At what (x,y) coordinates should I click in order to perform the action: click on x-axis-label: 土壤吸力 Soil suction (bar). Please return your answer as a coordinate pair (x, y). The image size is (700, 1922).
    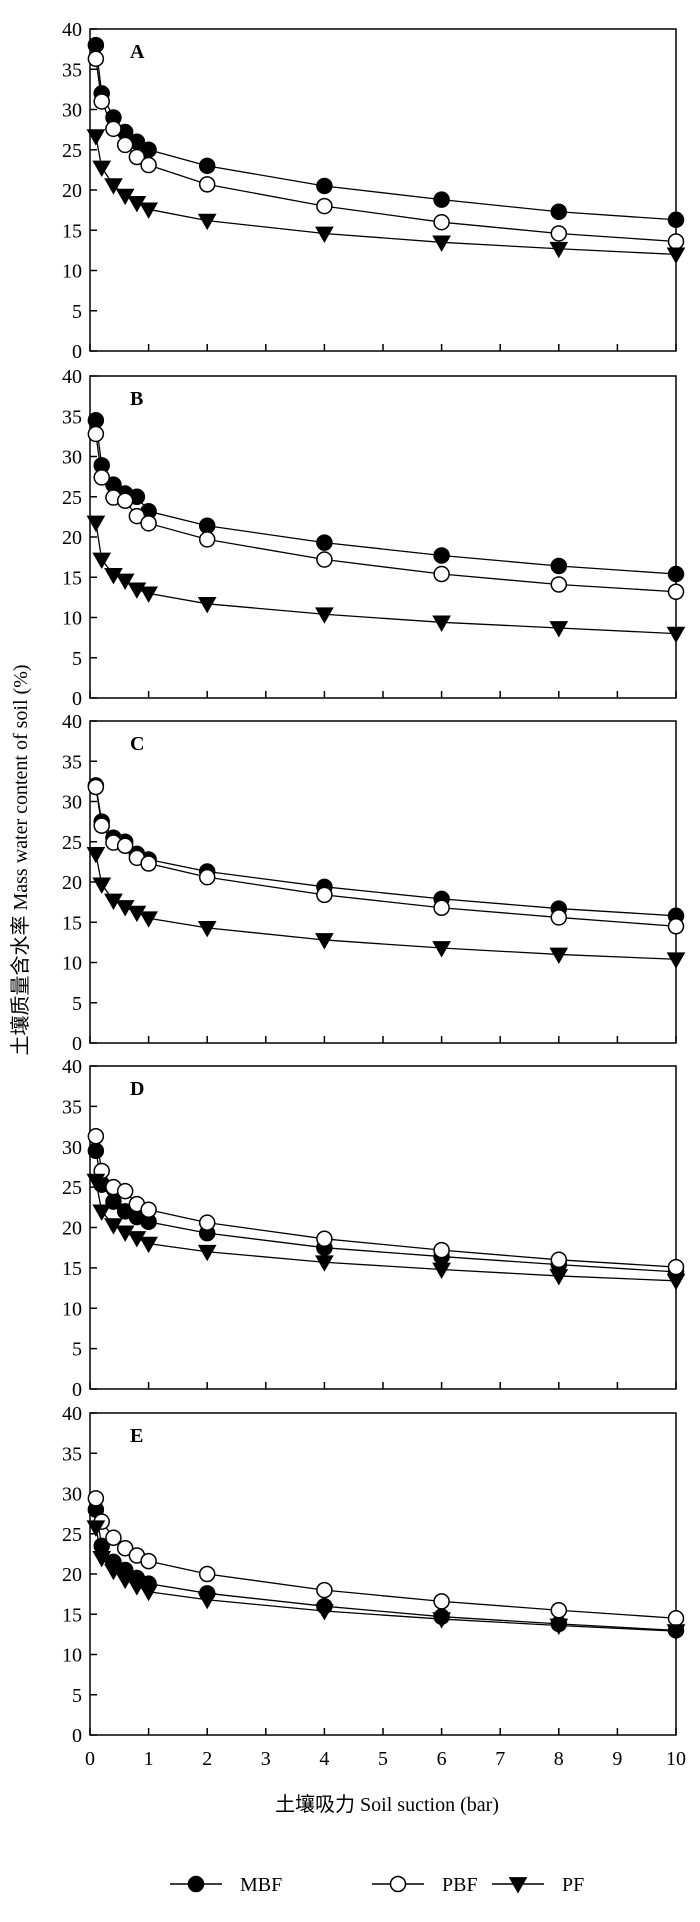
    Looking at the image, I should click on (387, 1804).